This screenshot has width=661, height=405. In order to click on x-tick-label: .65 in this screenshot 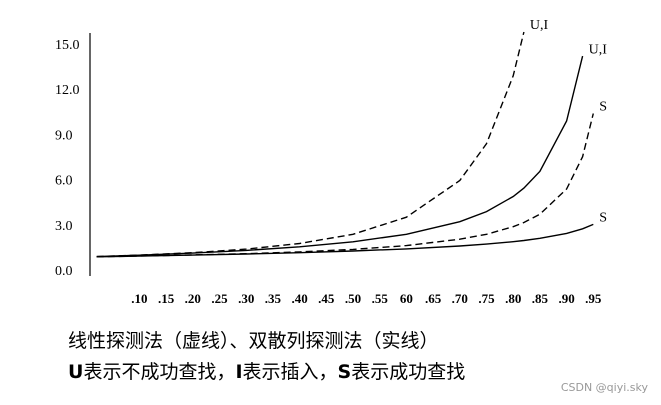, I will do `click(433, 298)`.